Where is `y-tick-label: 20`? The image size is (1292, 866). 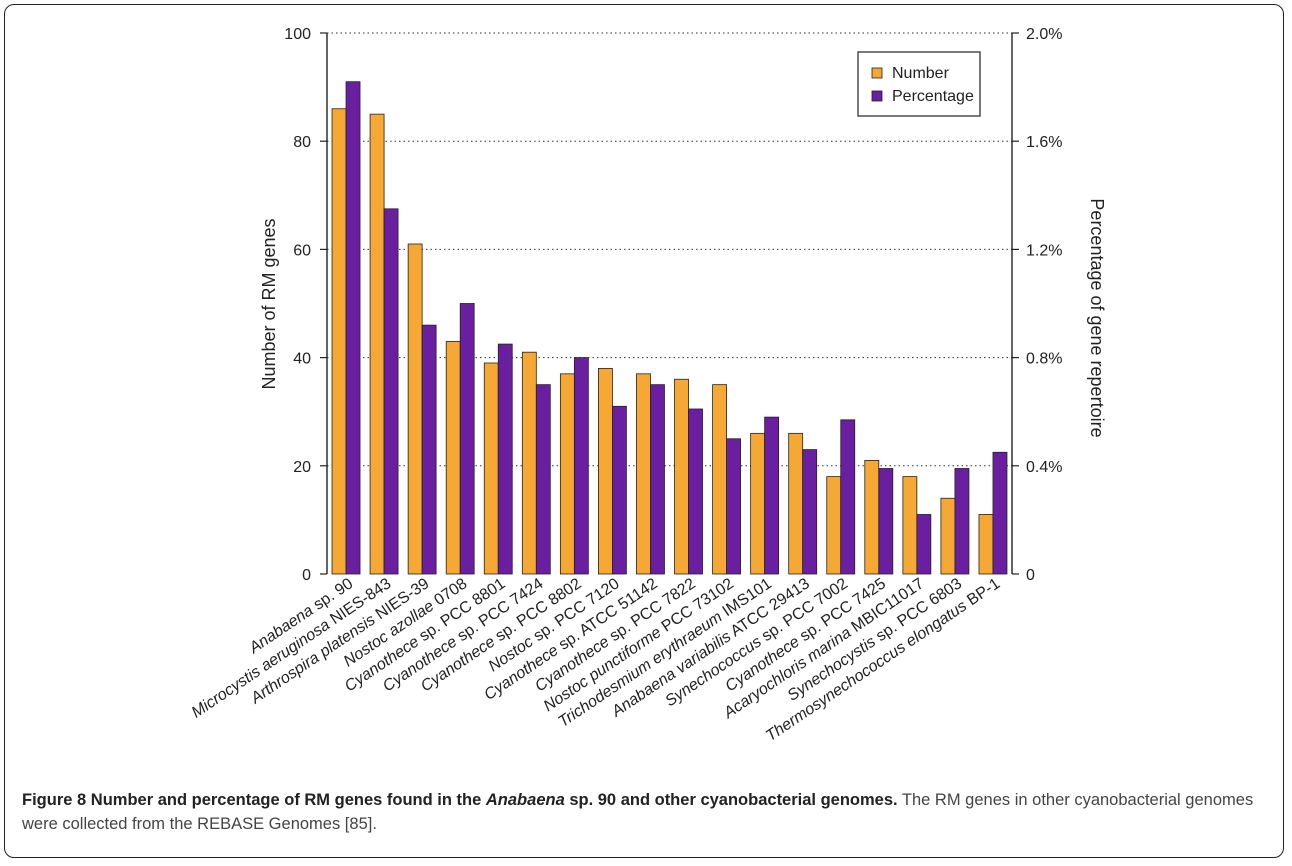 y-tick-label: 20 is located at coordinates (302, 467).